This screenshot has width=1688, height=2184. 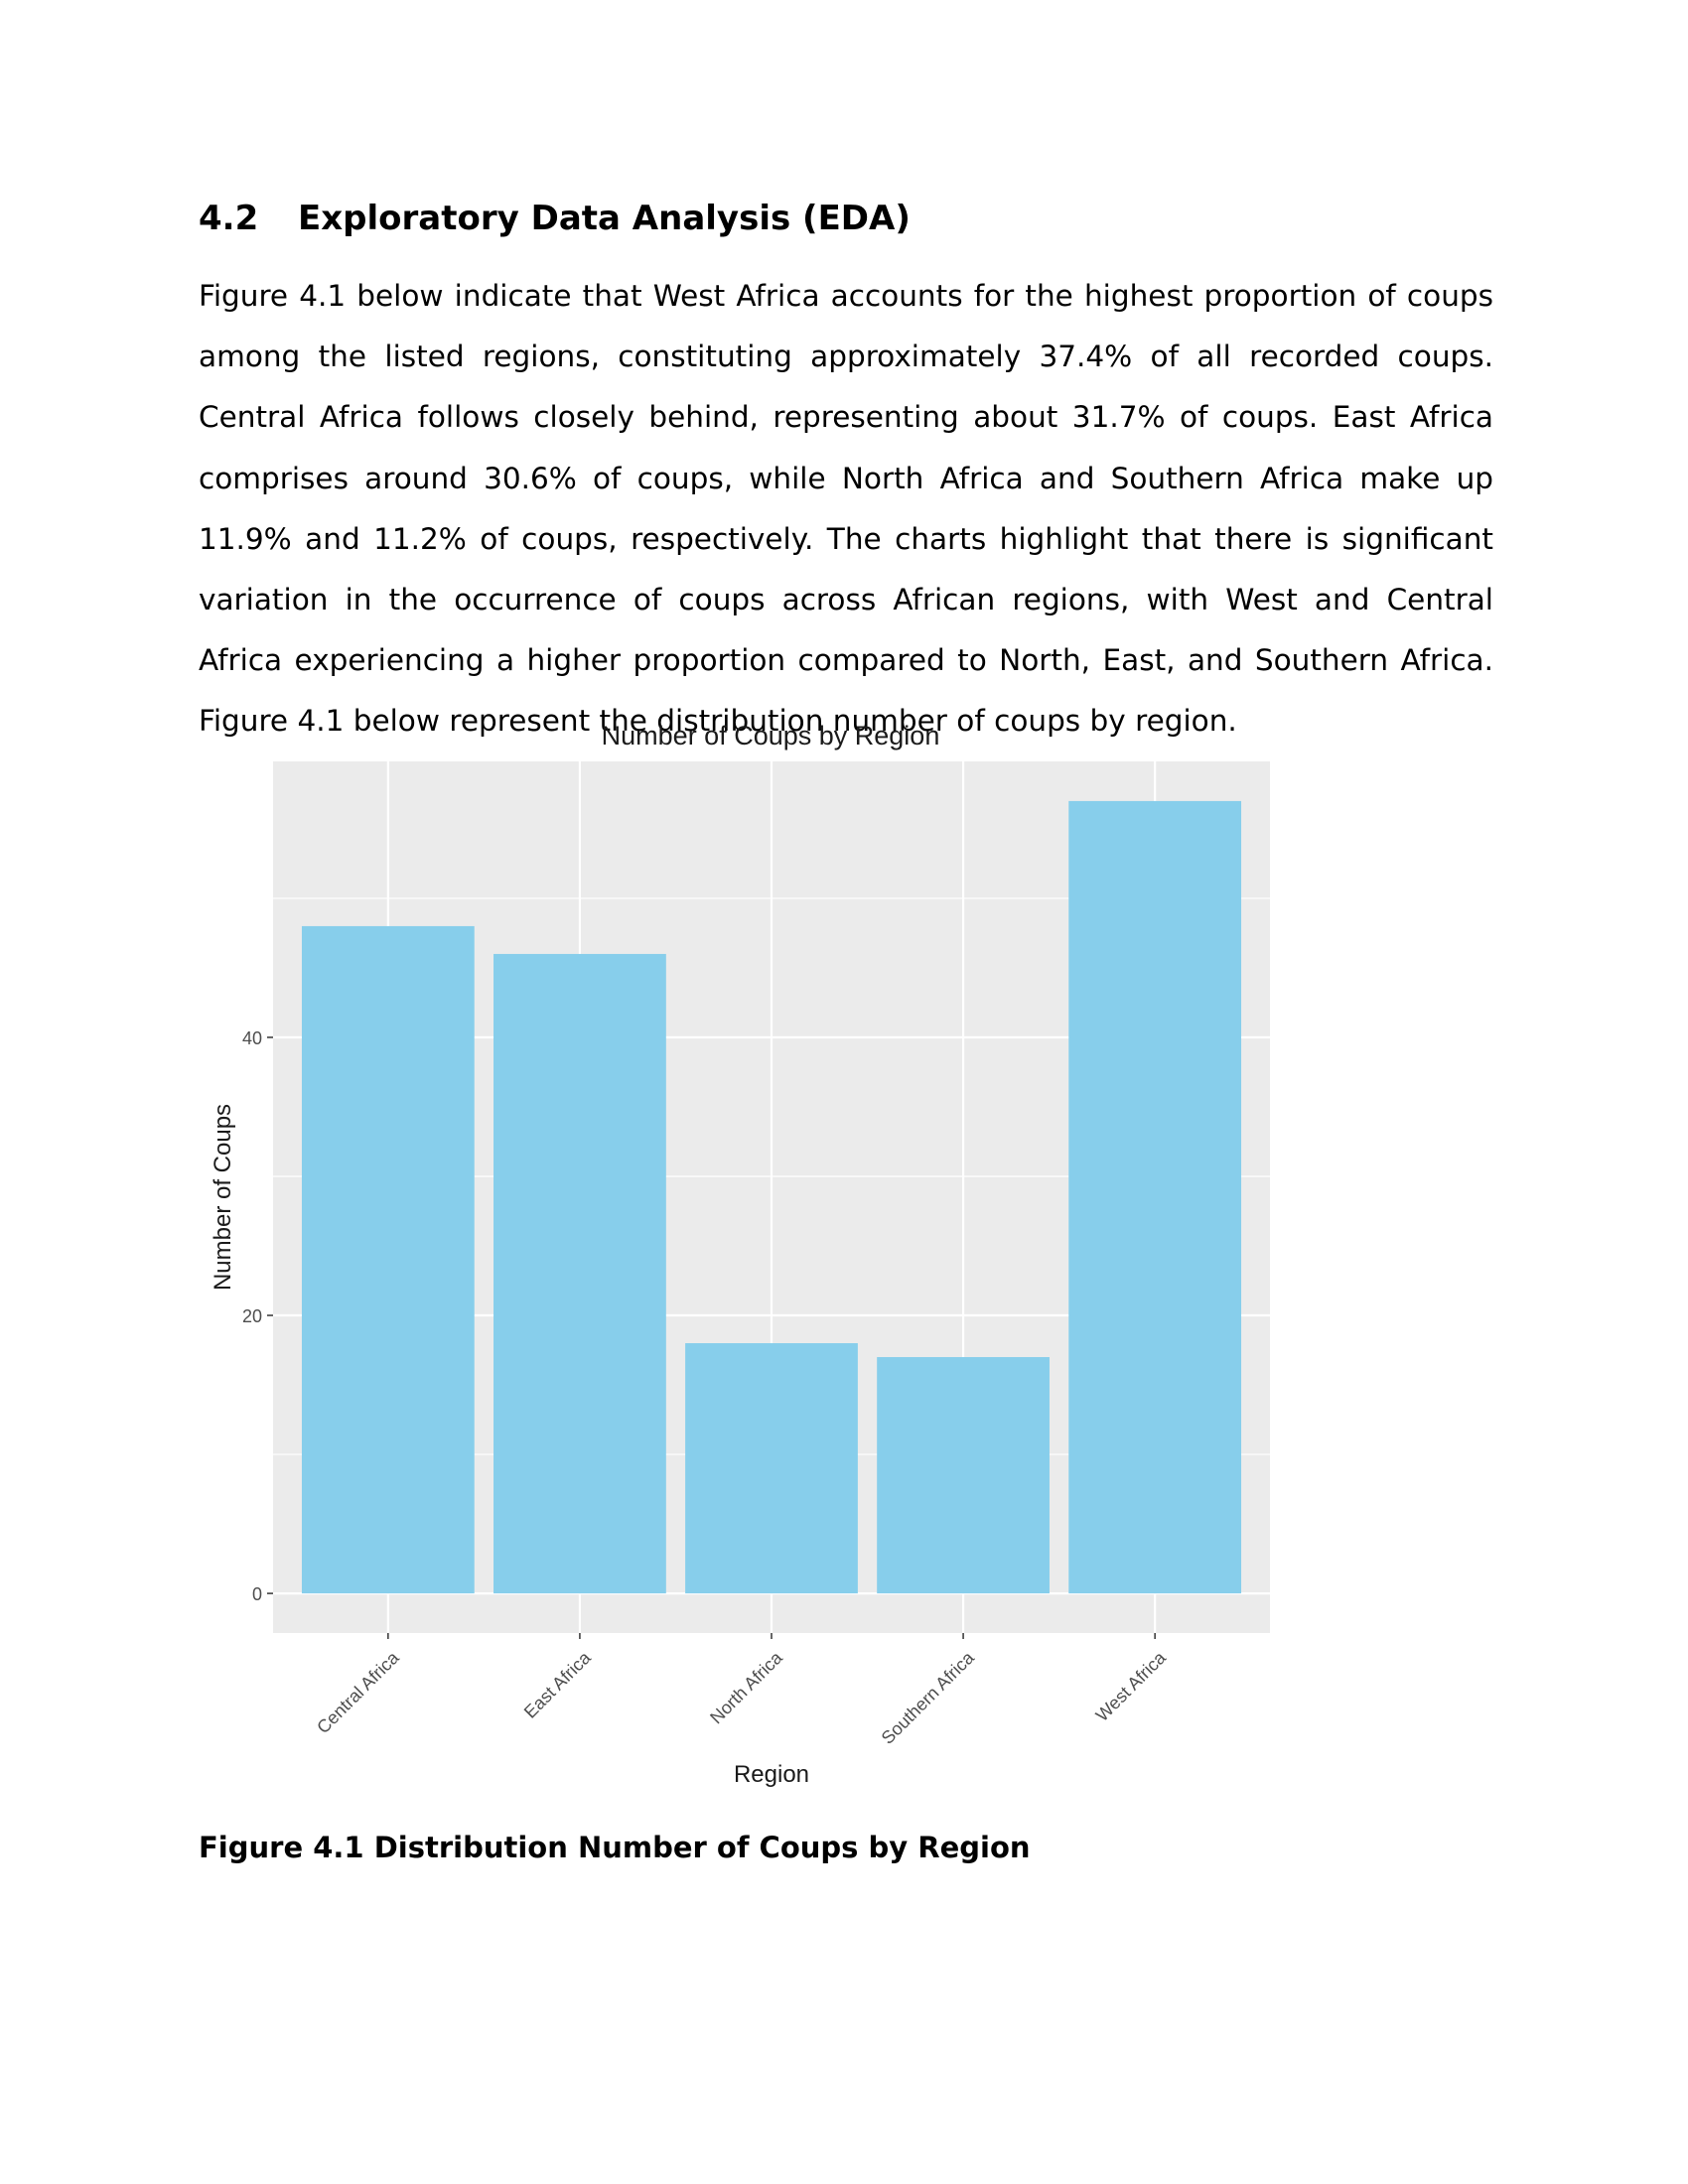 I want to click on section-title: Exploratory Data Analysis (EDA), so click(x=604, y=218).